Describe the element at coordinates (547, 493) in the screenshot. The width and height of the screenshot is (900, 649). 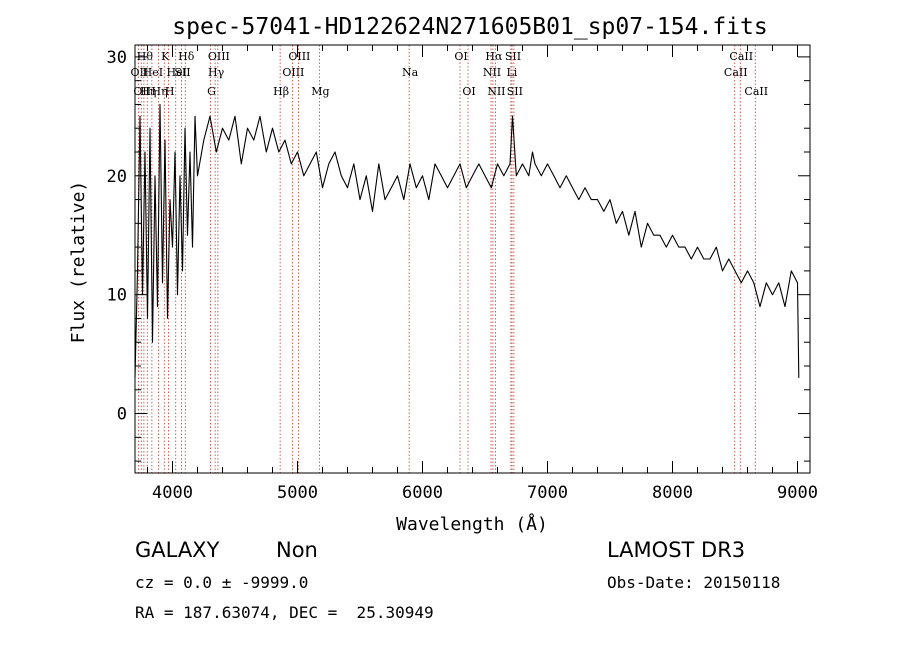
I see `x-tick-label: 7000` at that location.